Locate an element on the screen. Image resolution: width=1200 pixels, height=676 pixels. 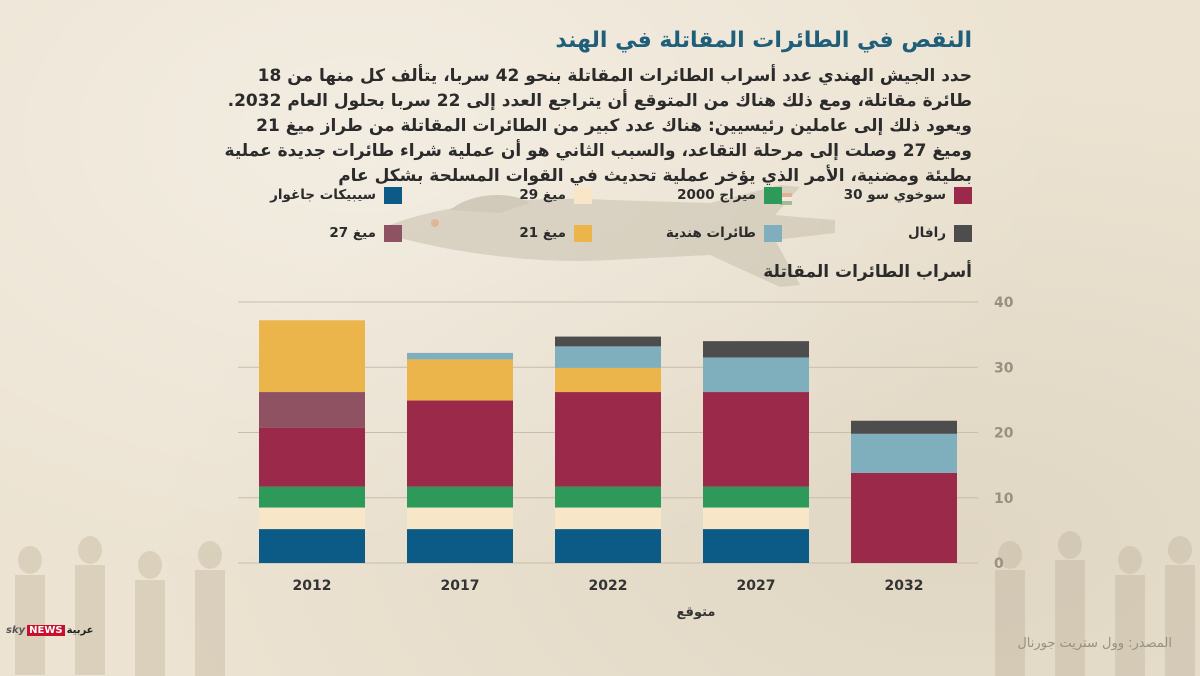
sky-news-arabia-logo: sky NEWS عربية is located at coordinates (50, 630).